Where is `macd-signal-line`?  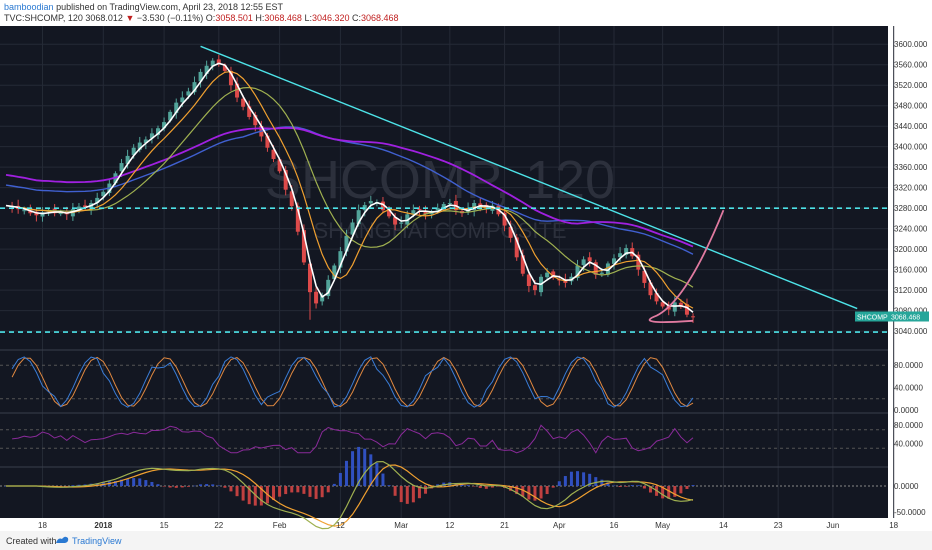 macd-signal-line is located at coordinates (350, 495).